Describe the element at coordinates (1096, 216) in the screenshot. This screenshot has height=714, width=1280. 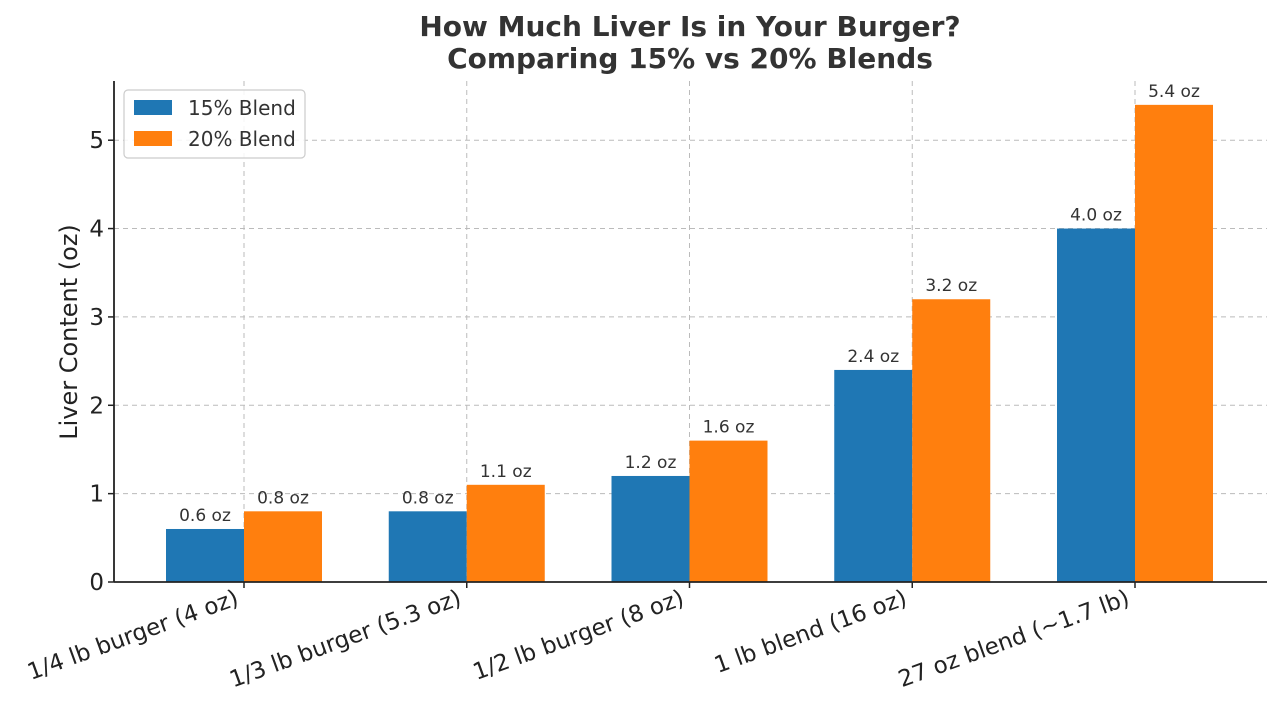
I see `bar-value-label: 4.0 oz` at that location.